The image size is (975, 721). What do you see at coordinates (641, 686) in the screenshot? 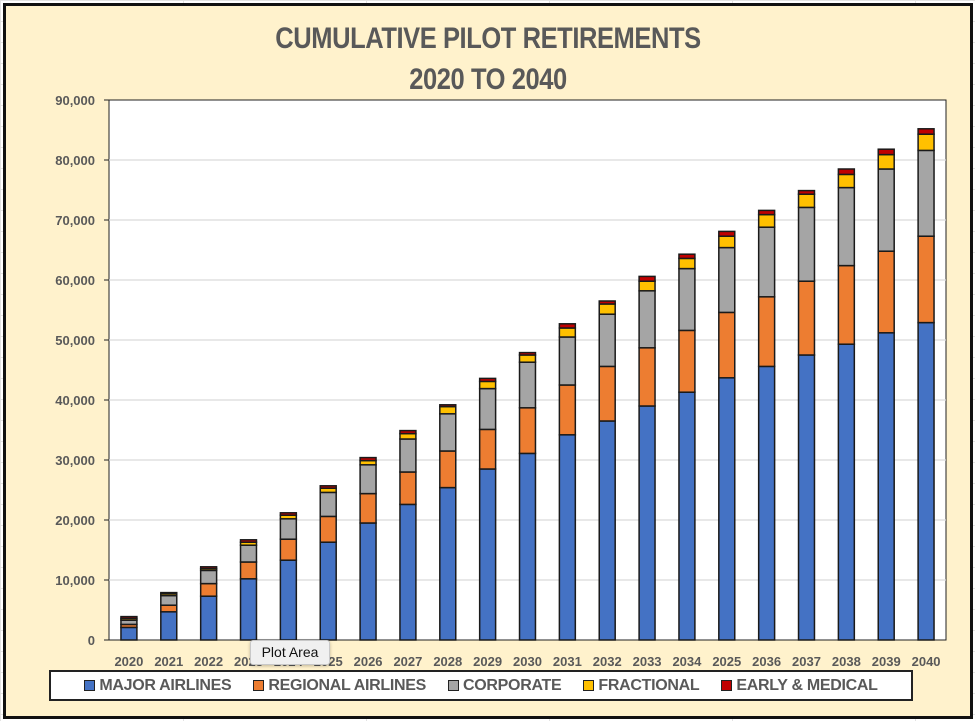
I see `legend-item: FRACTIONAL` at bounding box center [641, 686].